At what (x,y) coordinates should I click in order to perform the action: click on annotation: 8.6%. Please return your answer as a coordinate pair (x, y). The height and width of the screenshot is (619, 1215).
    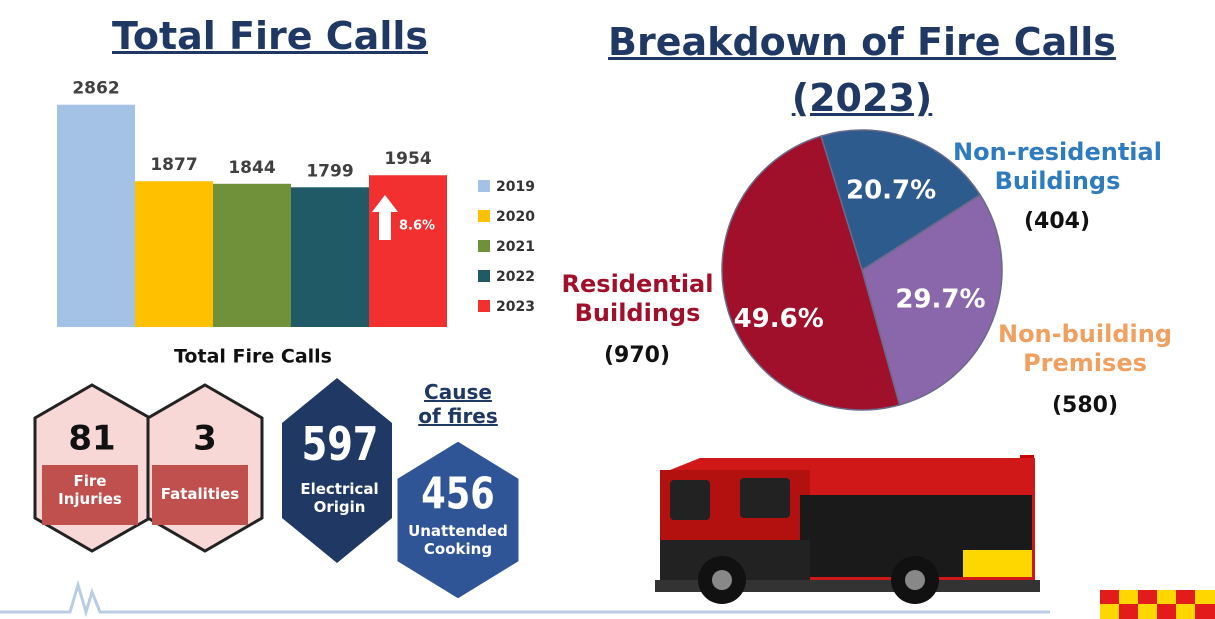
    Looking at the image, I should click on (417, 226).